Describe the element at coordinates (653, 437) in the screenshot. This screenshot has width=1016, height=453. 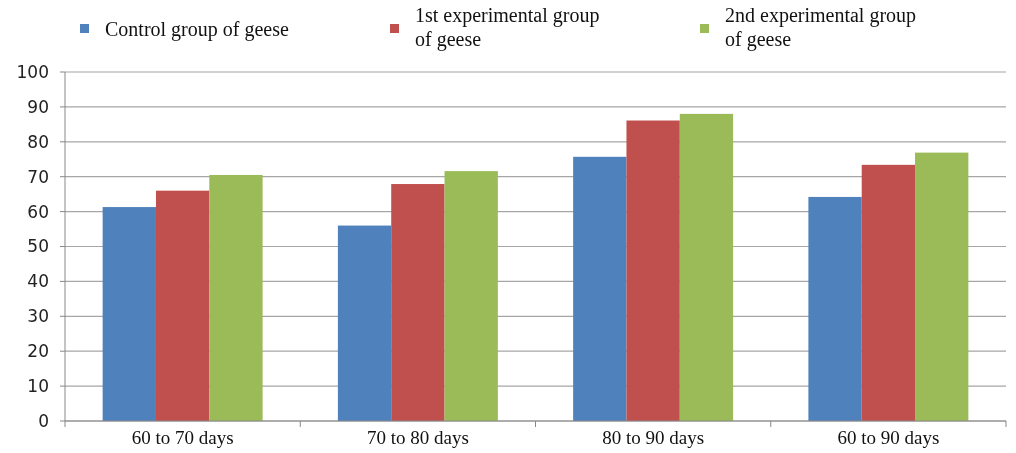
I see `x-tick-label: 80 to 90 days` at that location.